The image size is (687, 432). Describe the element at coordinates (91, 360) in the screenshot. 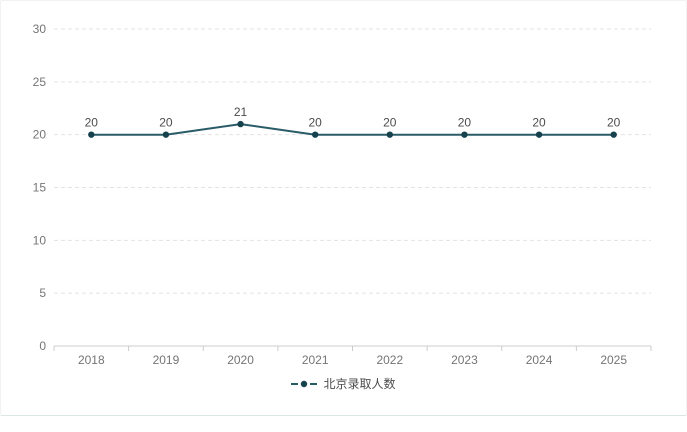

I see `x-axis-label: 2018` at that location.